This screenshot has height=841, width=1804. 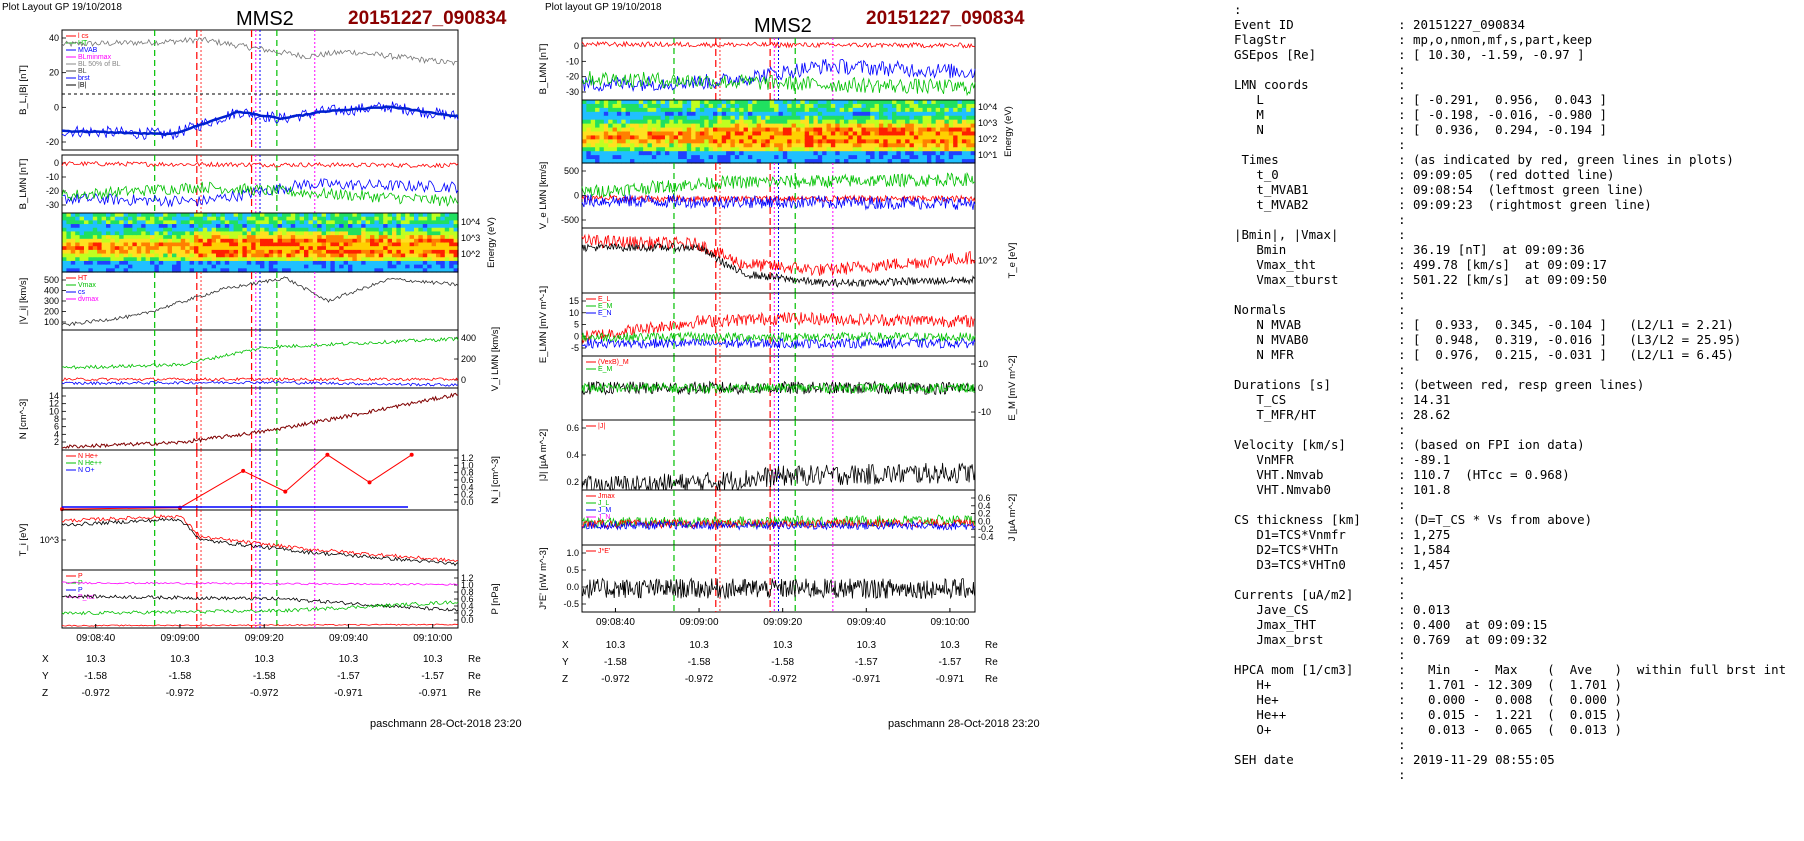 What do you see at coordinates (467, 606) in the screenshot?
I see `left-panel-pressure-ytick: 0.4` at bounding box center [467, 606].